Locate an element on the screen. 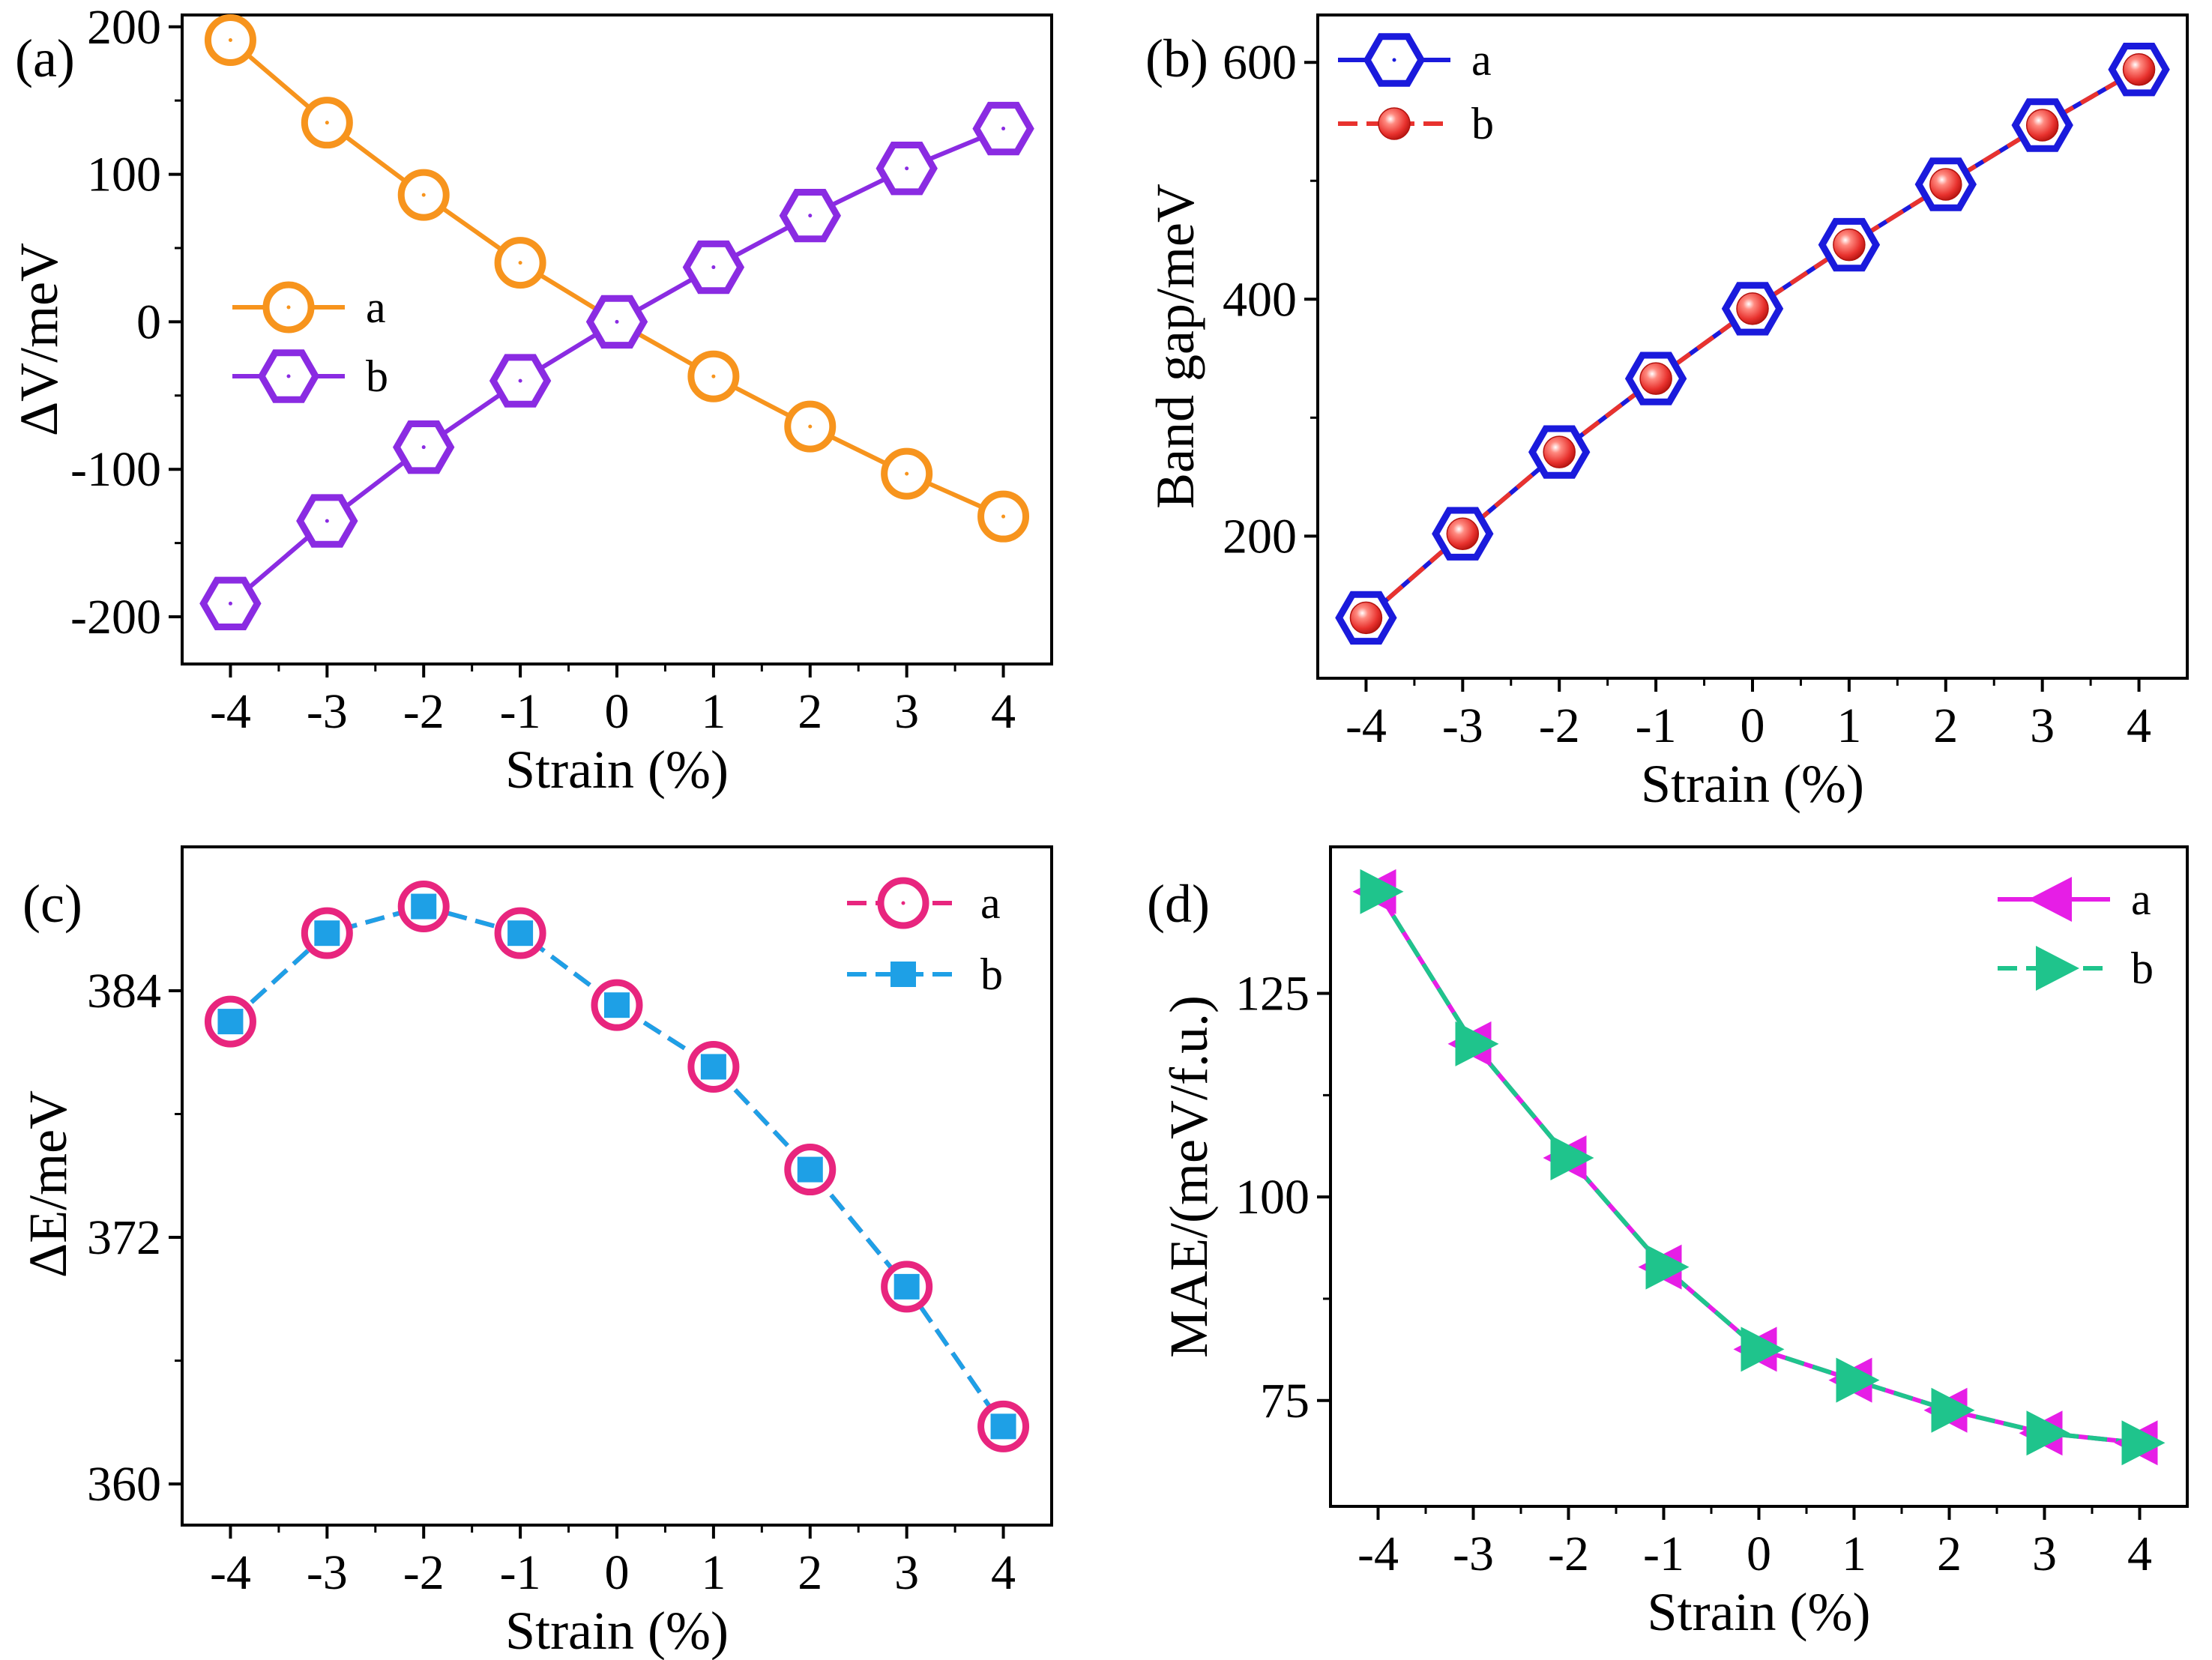 This screenshot has height=1660, width=2212. y-tick-label: -100 is located at coordinates (115, 469).